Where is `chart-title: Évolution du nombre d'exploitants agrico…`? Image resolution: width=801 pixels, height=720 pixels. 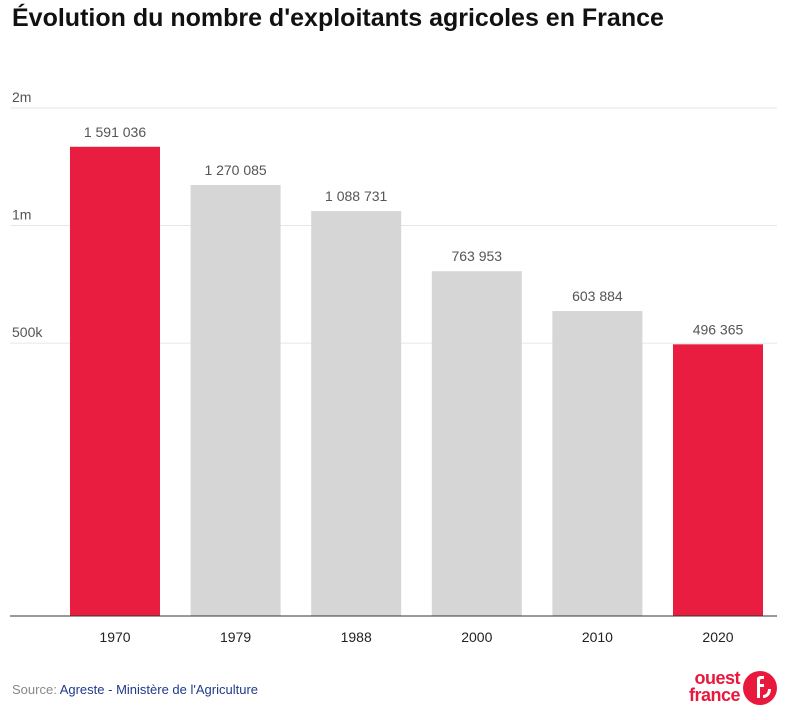
chart-title: Évolution du nombre d'exploitants agrico… is located at coordinates (338, 18).